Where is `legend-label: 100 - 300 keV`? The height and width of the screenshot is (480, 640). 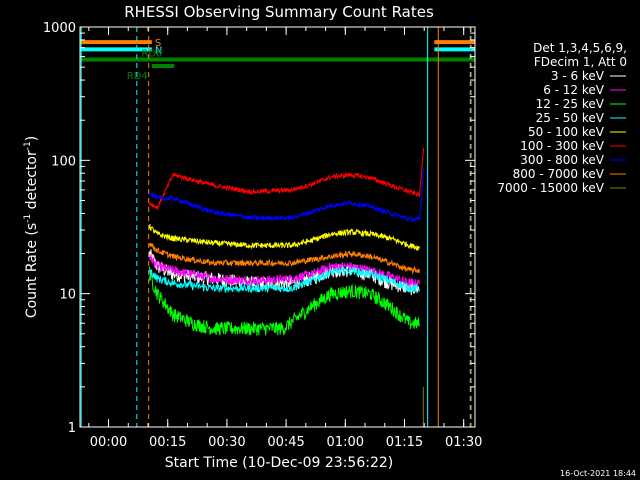
legend-label: 100 - 300 keV is located at coordinates (562, 146).